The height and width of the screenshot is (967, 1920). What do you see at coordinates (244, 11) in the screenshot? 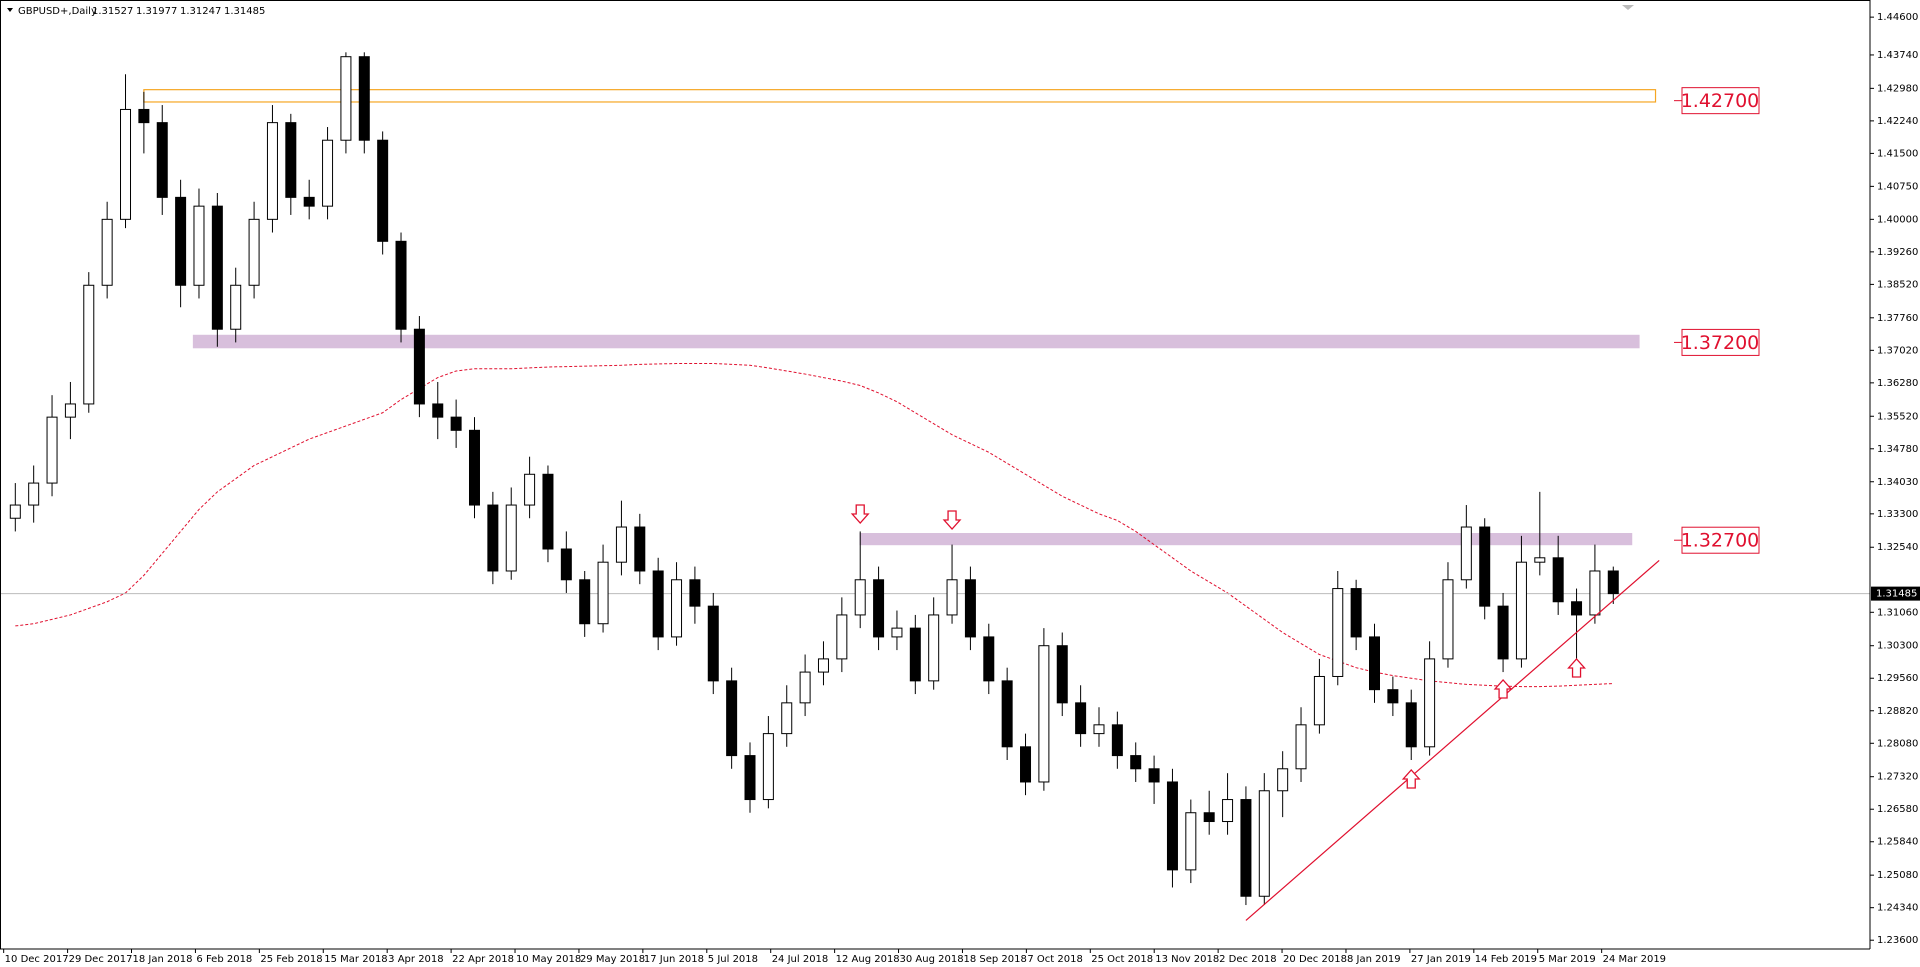
I see `header-price: 1.31485` at bounding box center [244, 11].